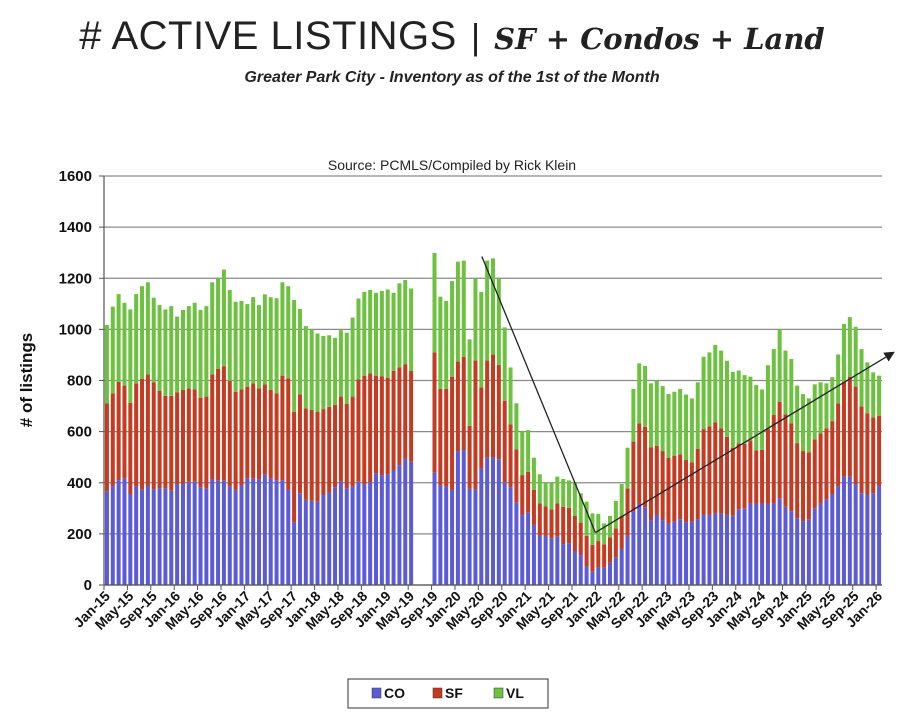 The height and width of the screenshot is (727, 904). Describe the element at coordinates (88, 585) in the screenshot. I see `y-tick-label: 0` at that location.